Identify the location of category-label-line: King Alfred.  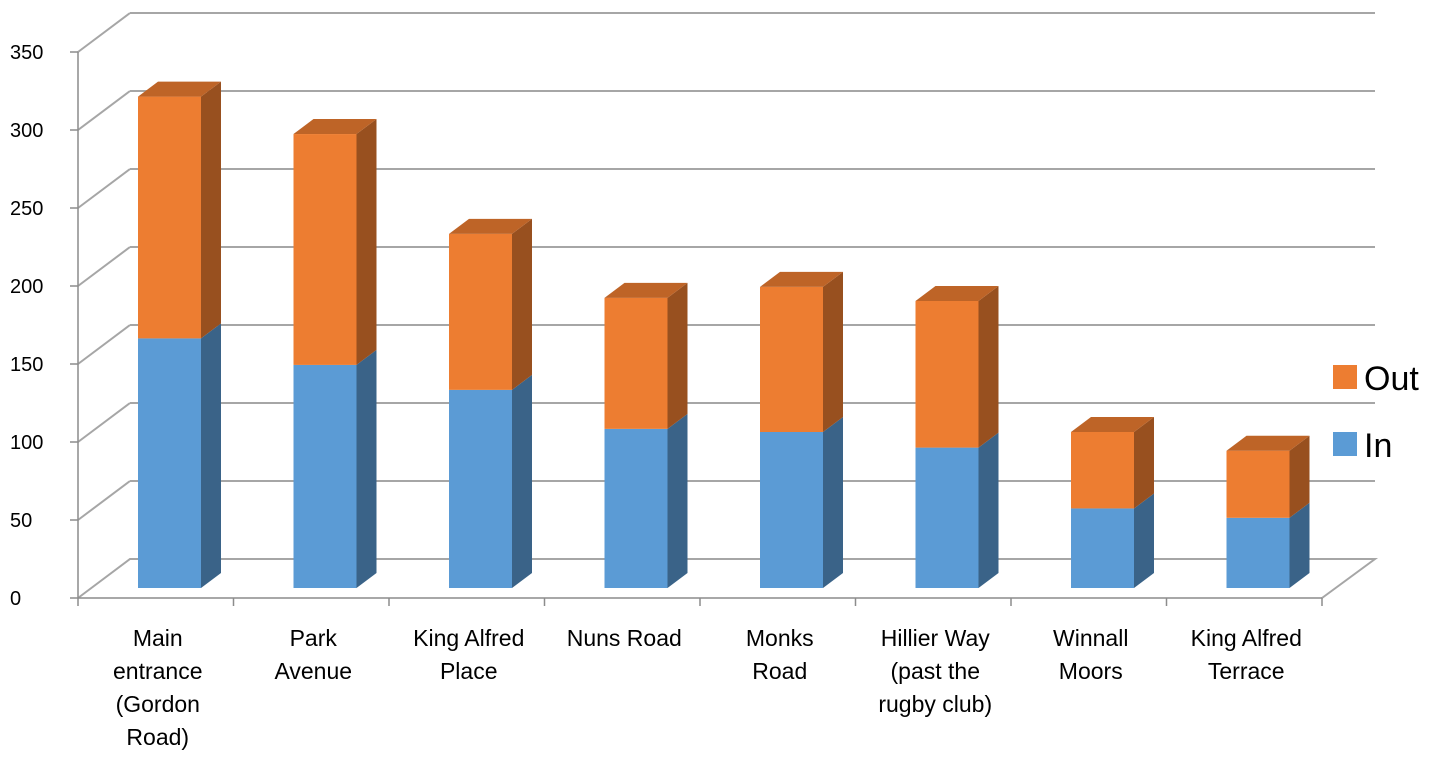
(468, 638).